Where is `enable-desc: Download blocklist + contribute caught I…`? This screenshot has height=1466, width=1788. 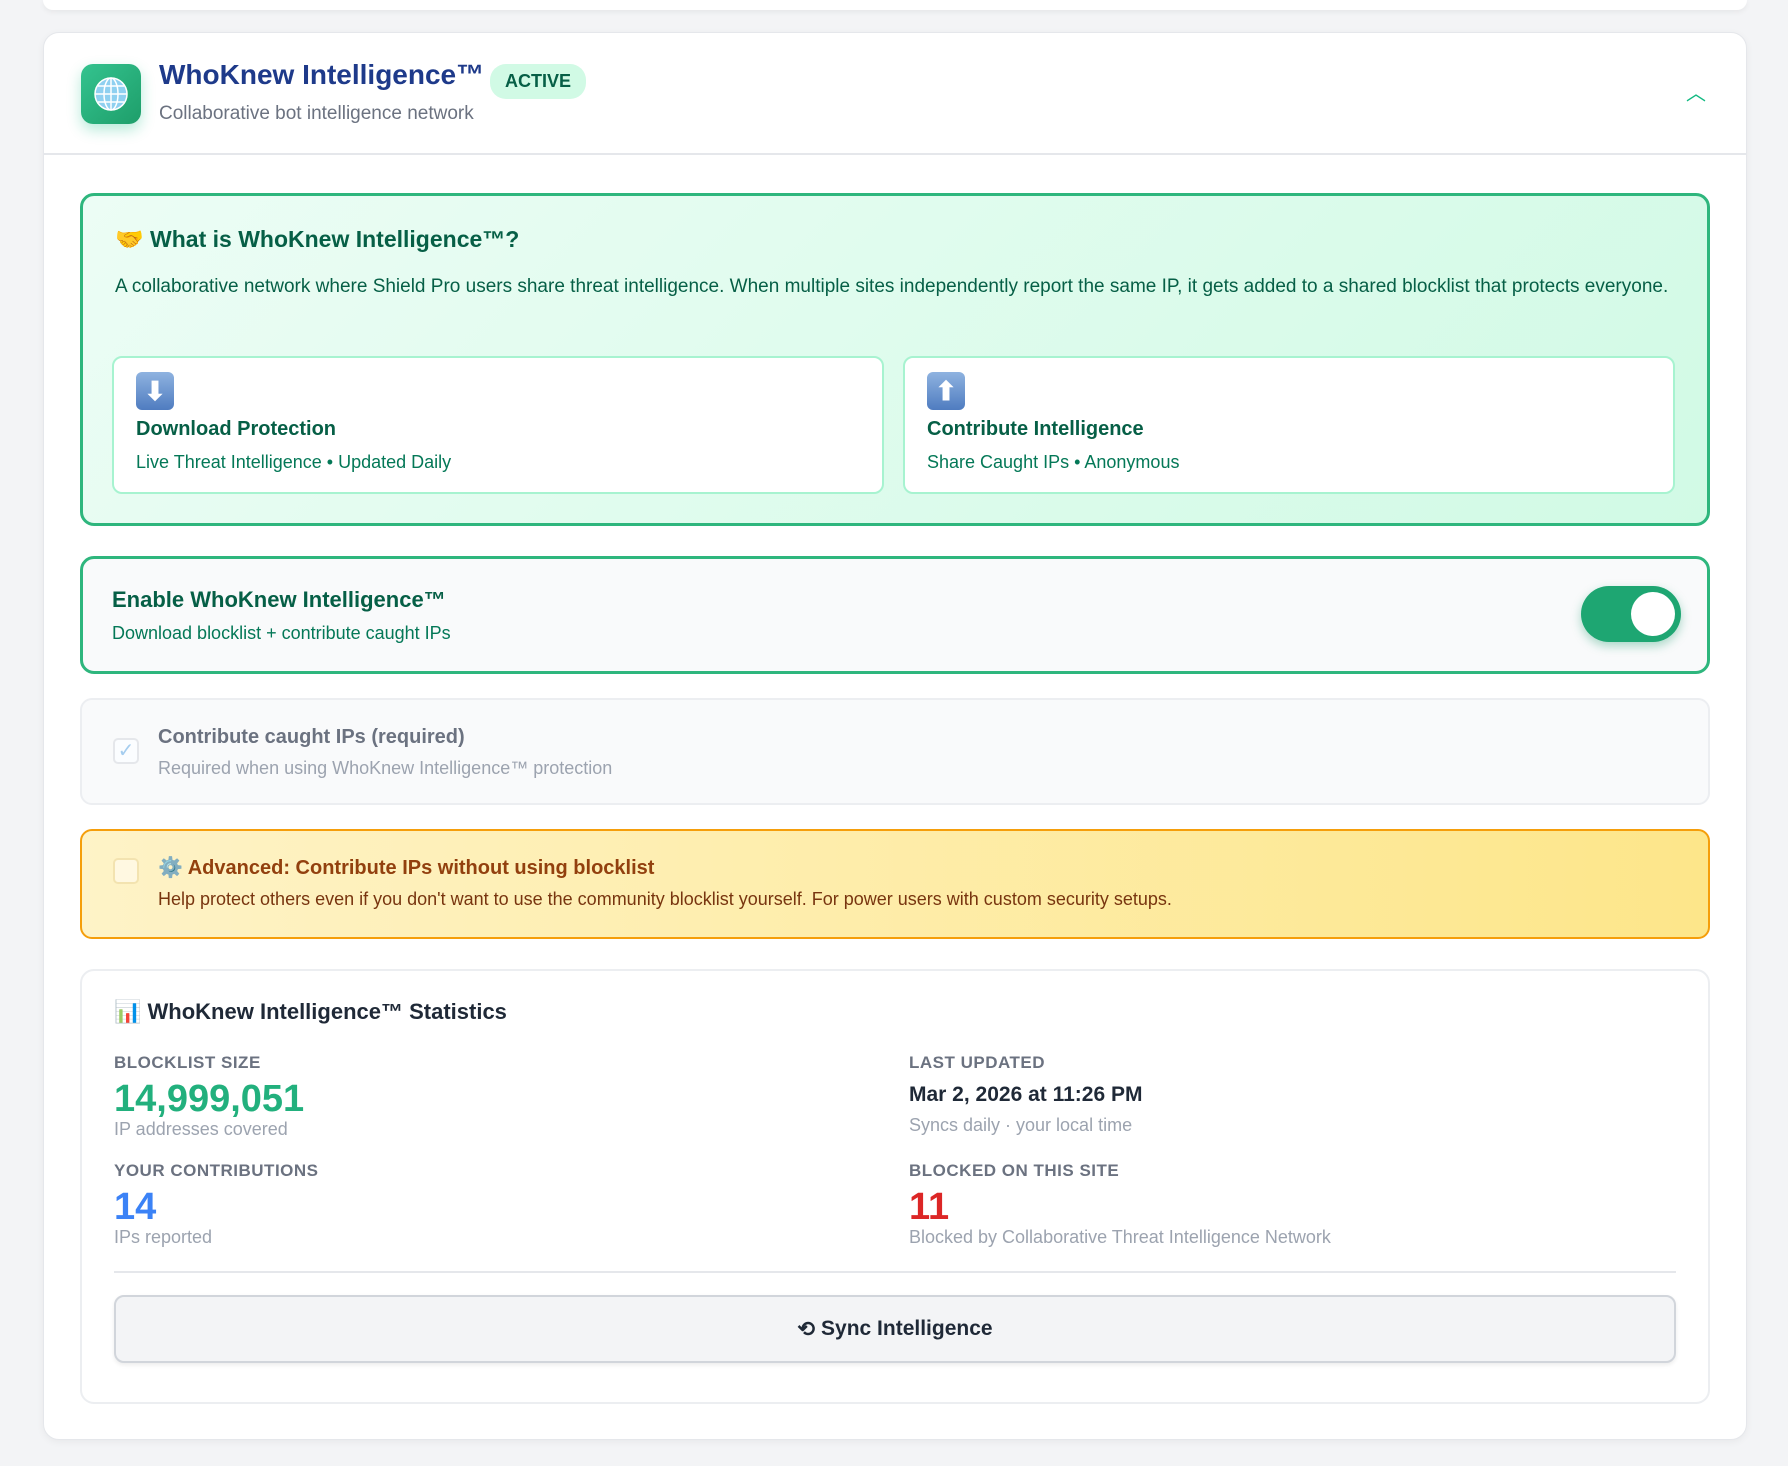
enable-desc: Download blocklist + contribute caught I… is located at coordinates (281, 633).